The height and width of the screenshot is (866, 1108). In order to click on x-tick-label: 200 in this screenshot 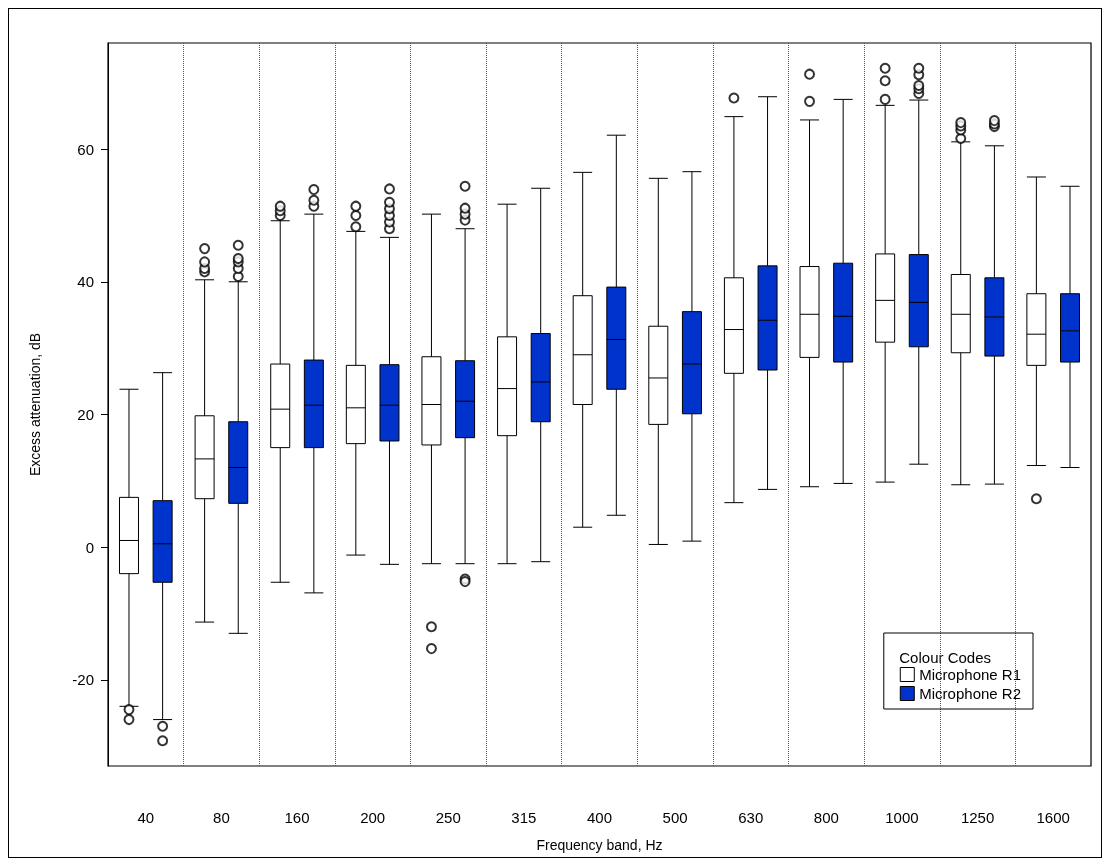, I will do `click(373, 817)`.